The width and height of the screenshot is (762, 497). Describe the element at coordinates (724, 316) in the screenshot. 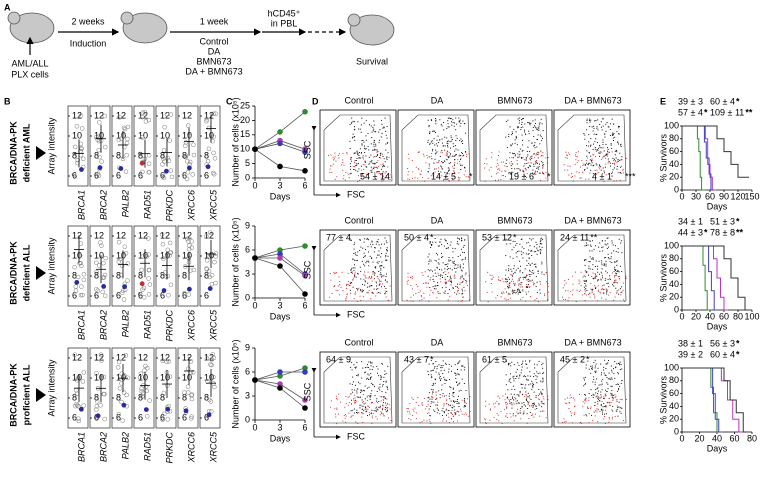

I see `x-tick-label: 60` at that location.